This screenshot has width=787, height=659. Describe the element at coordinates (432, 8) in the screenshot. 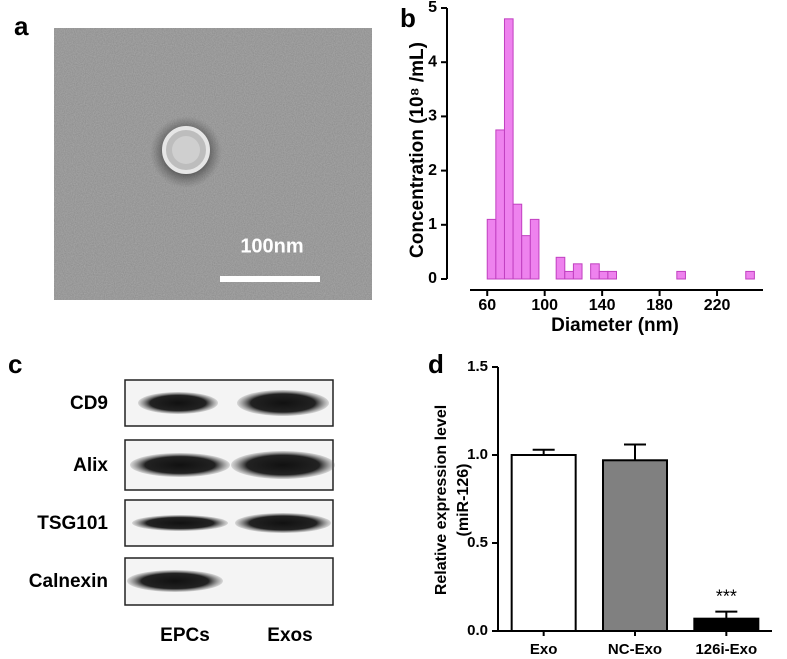

I see `y-tick-label: 5` at that location.